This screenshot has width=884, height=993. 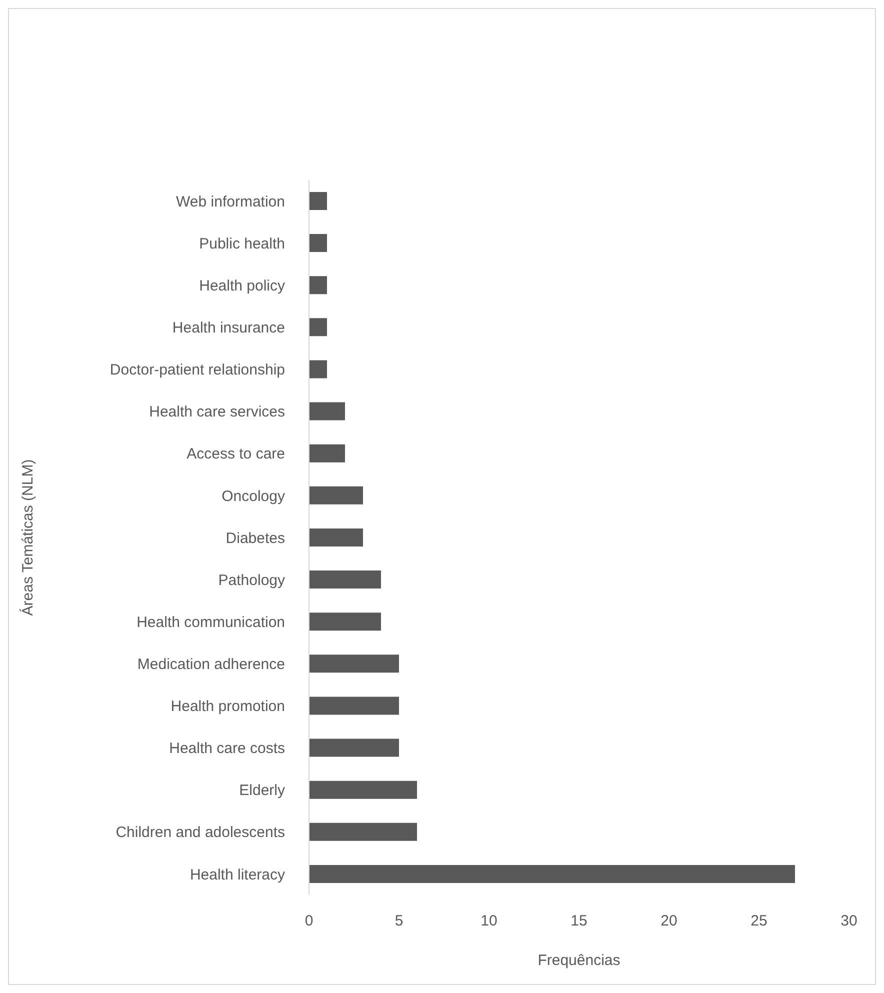 I want to click on y-tick-label: Diabetes, so click(x=255, y=538).